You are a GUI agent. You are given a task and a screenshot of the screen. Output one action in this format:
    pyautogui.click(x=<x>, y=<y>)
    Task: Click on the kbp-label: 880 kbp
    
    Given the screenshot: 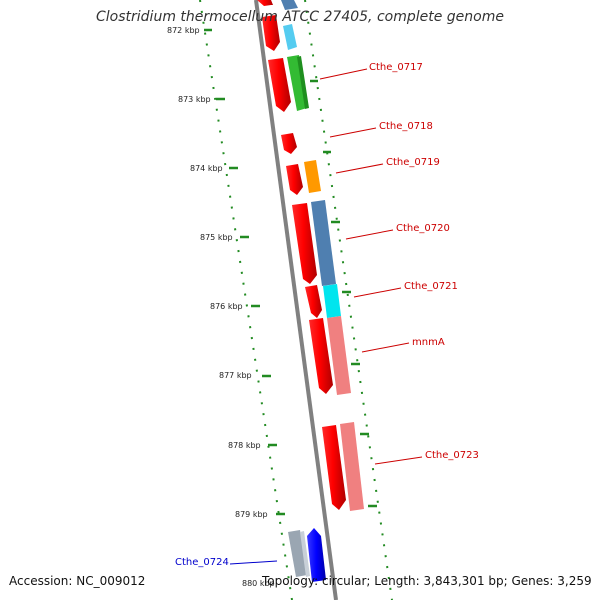 What is the action you would take?
    pyautogui.click(x=258, y=583)
    